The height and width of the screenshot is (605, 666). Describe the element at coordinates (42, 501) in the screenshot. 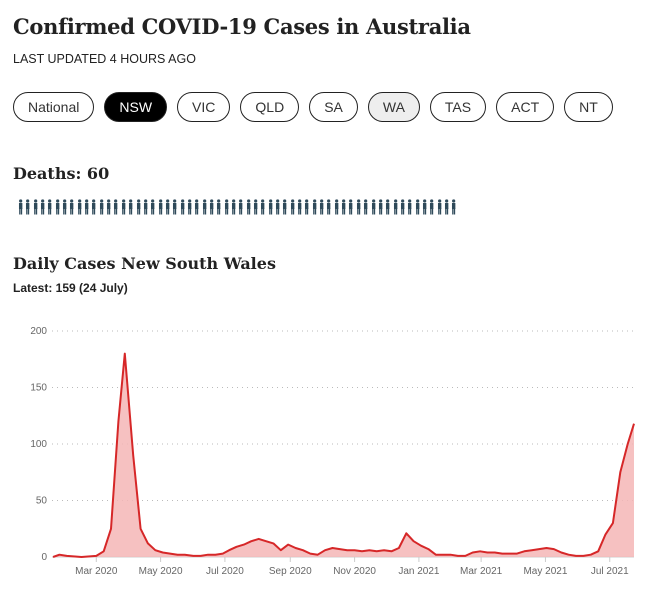

I see `y-tick-label: 50` at that location.